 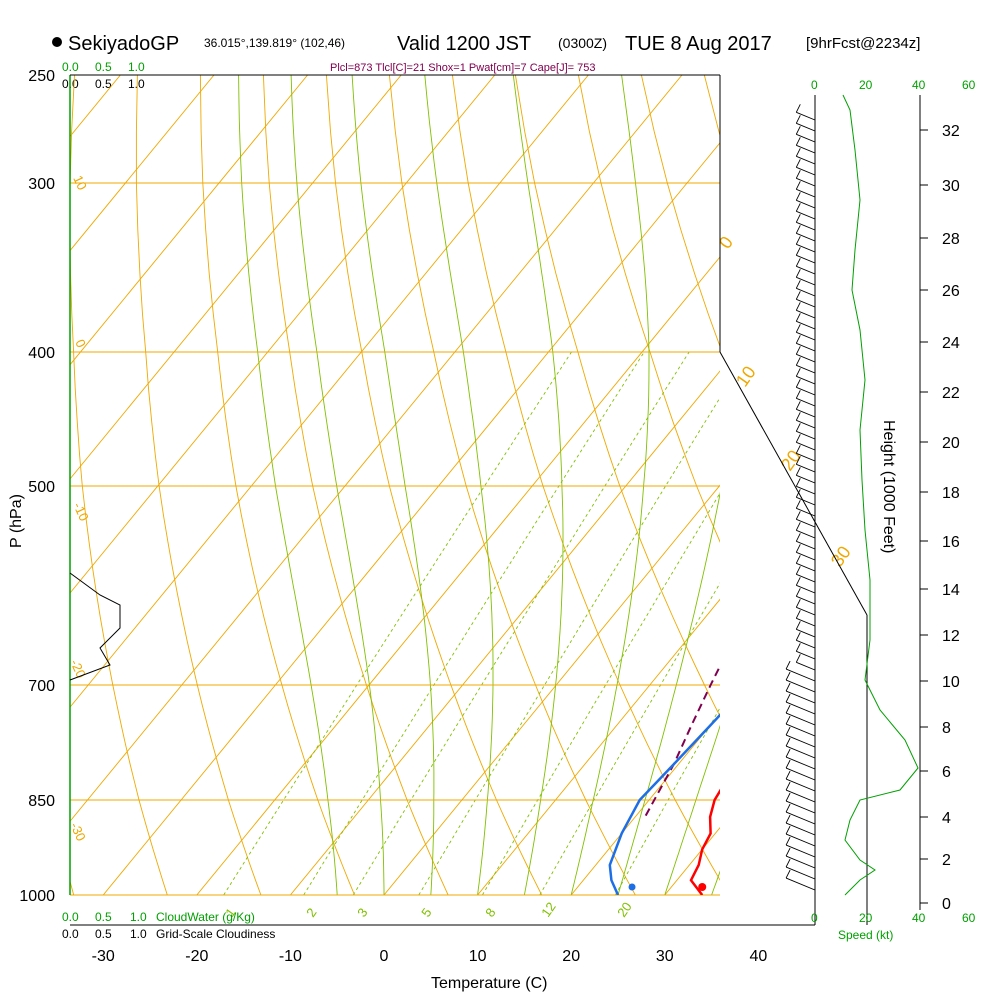 I want to click on pressure-tick-label: 400, so click(x=41, y=353).